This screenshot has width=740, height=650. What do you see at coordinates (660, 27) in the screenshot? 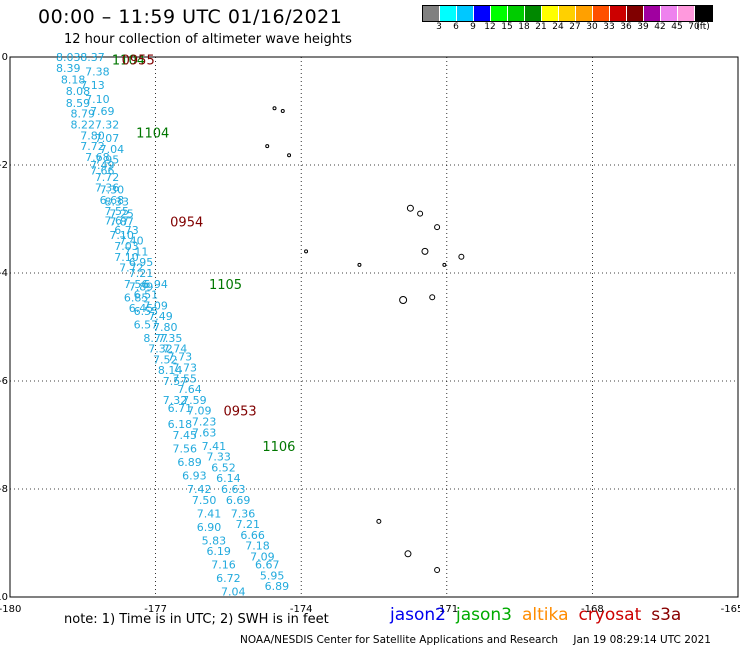
I see `color-scale-tick: 42` at bounding box center [660, 27].